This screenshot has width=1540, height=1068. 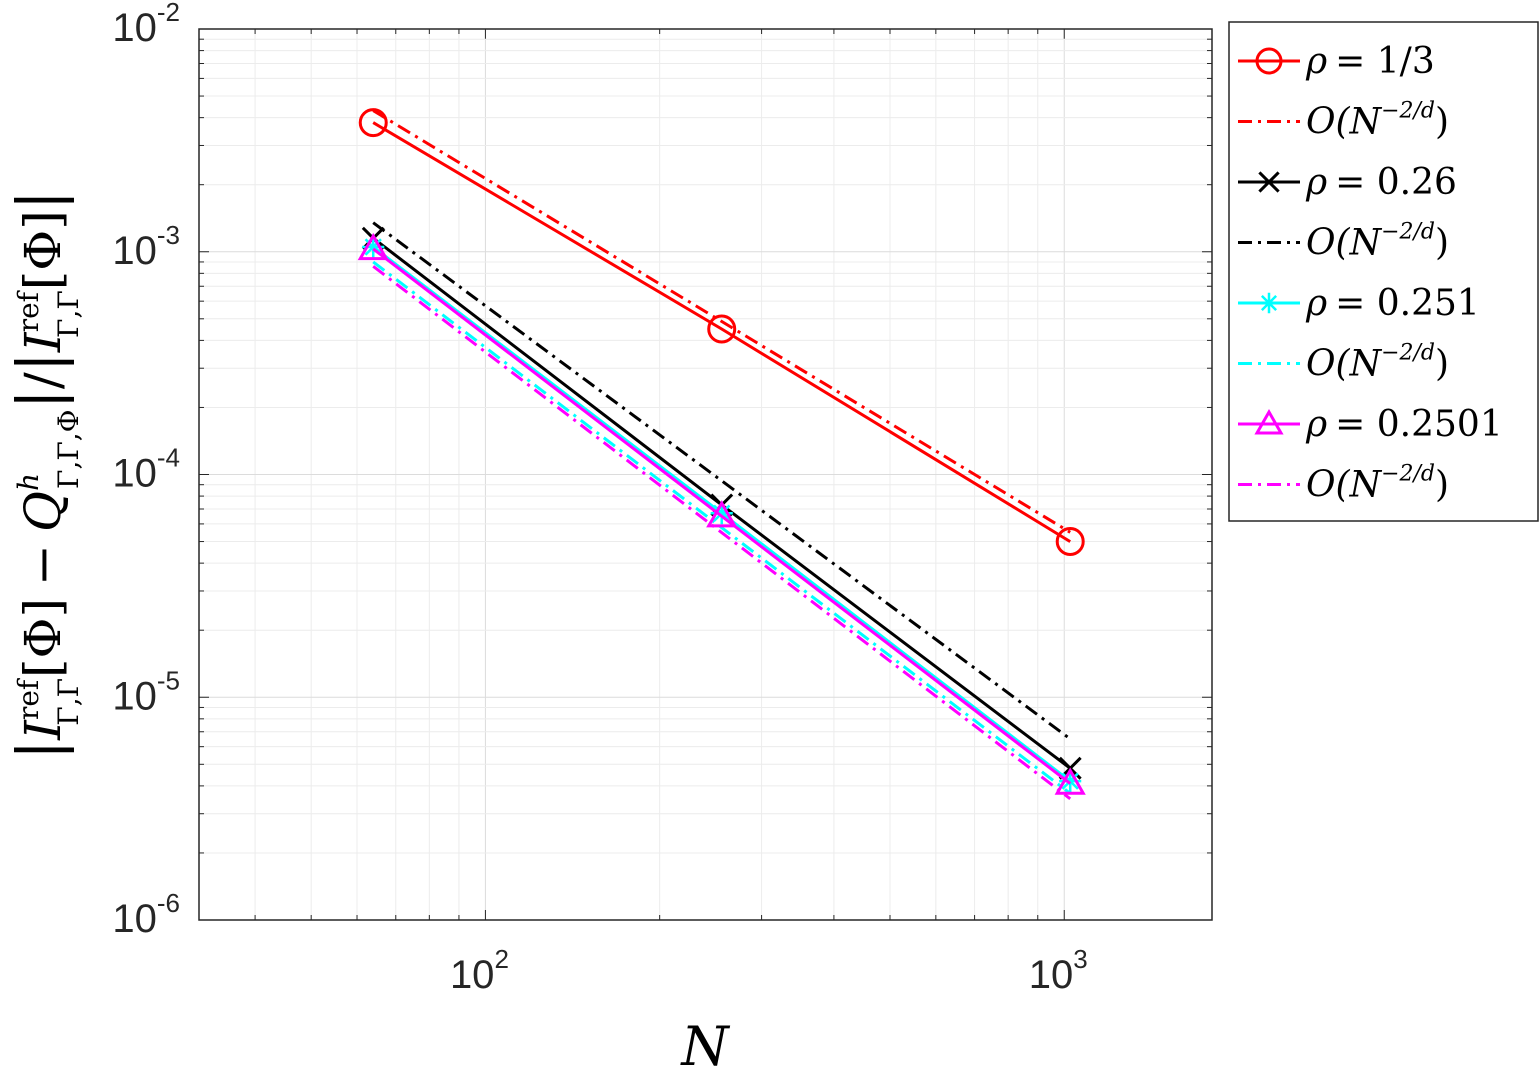 What do you see at coordinates (146, 914) in the screenshot?
I see `y-tick-label: 10⁻⁶` at bounding box center [146, 914].